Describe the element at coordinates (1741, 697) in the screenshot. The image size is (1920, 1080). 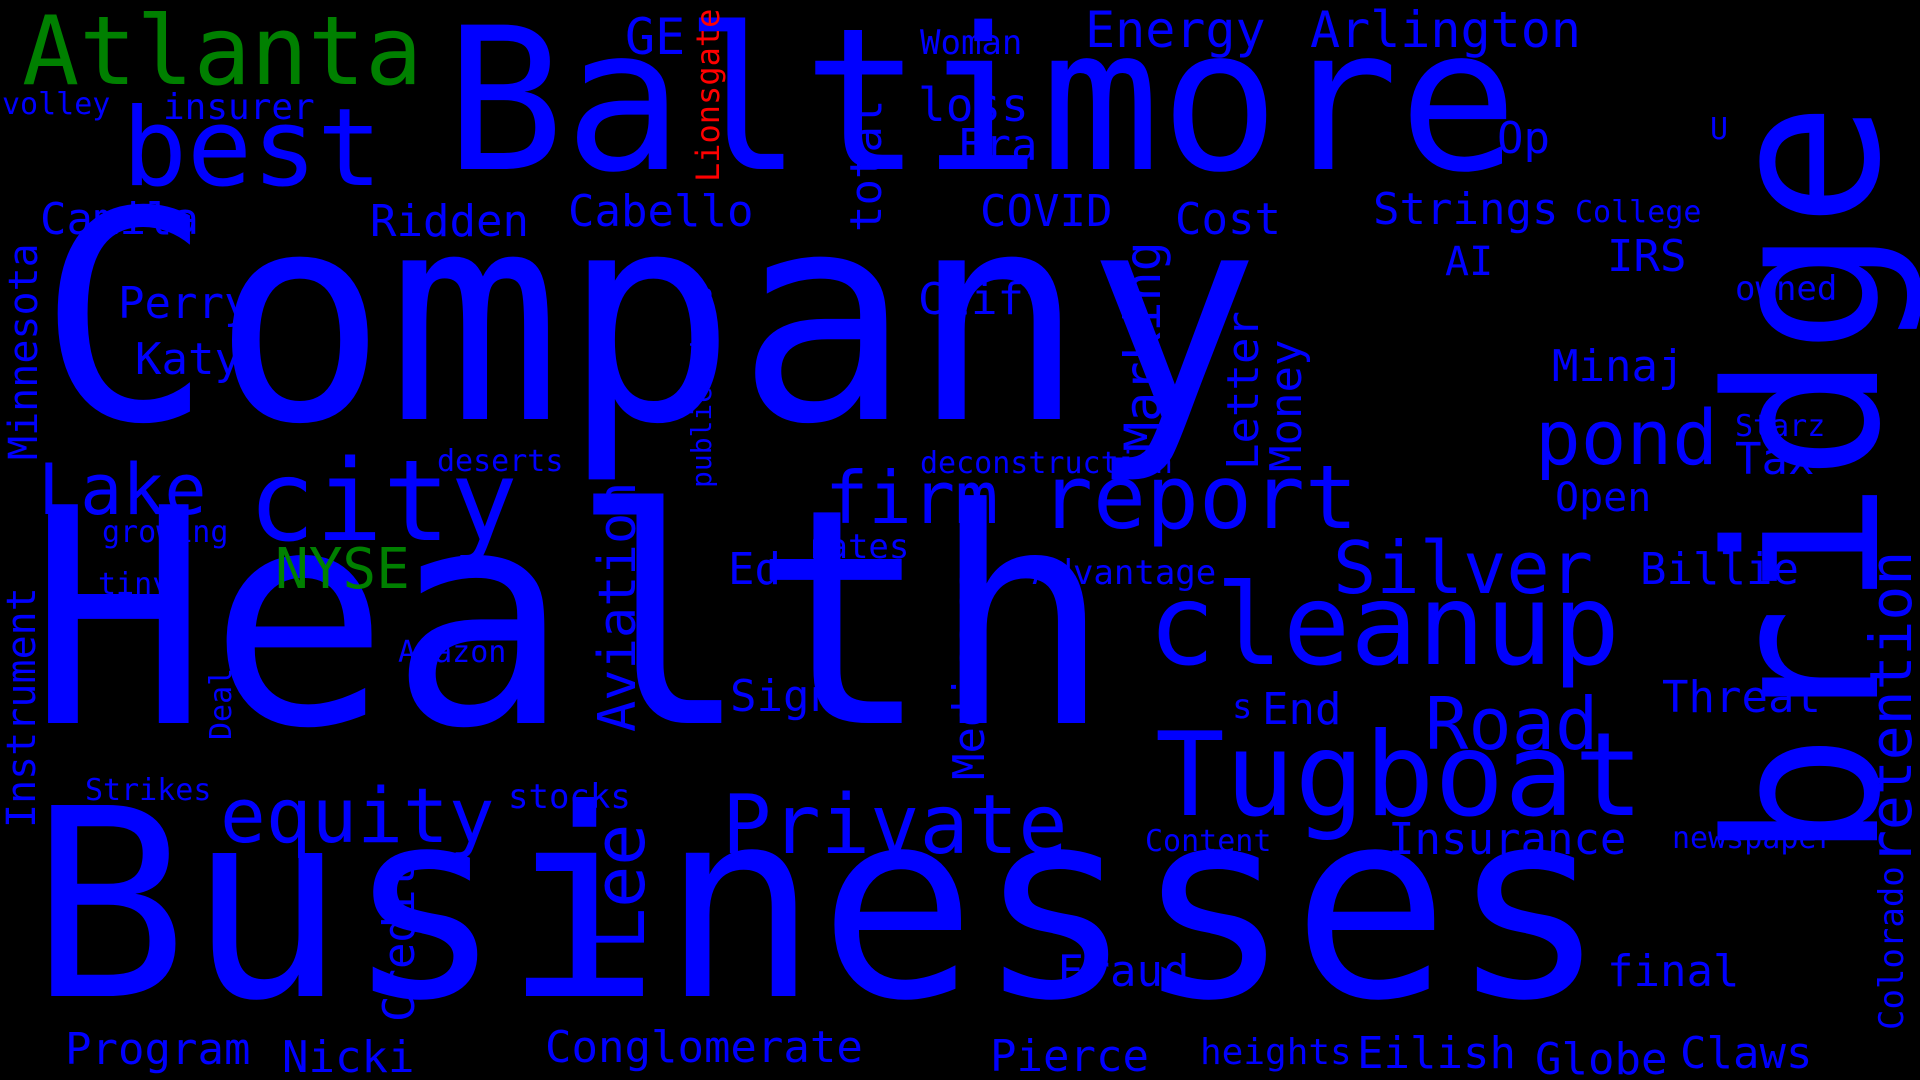
I see `word-threat: Threat` at that location.